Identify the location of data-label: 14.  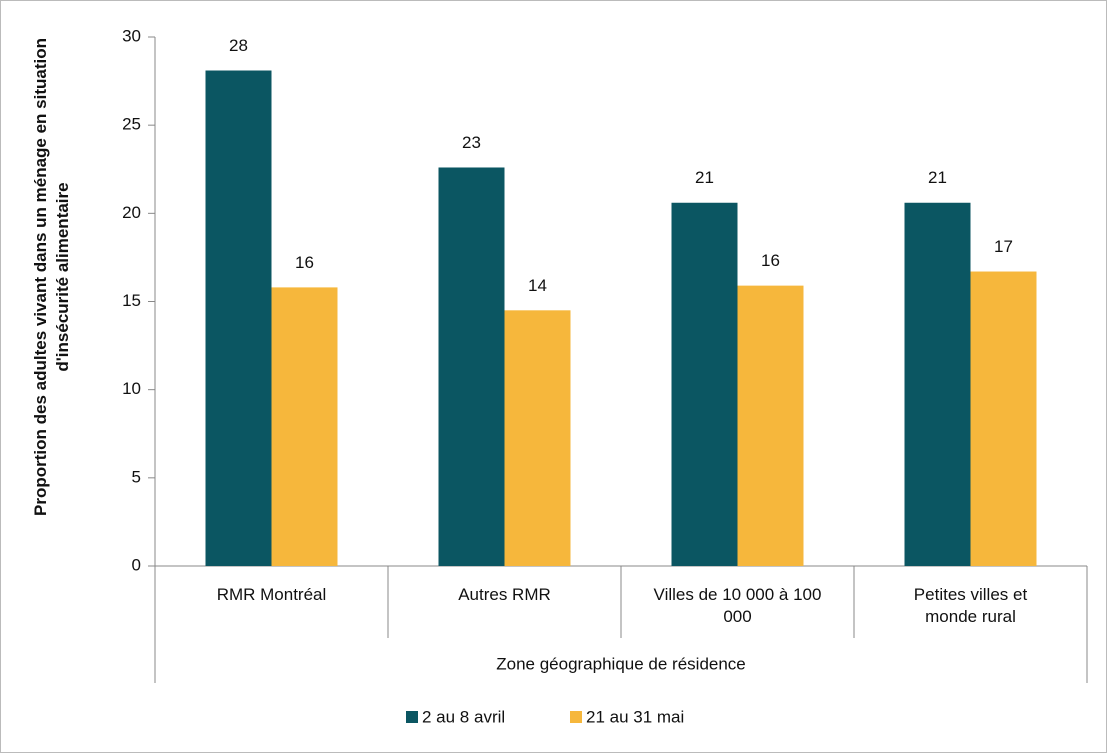
(537, 285).